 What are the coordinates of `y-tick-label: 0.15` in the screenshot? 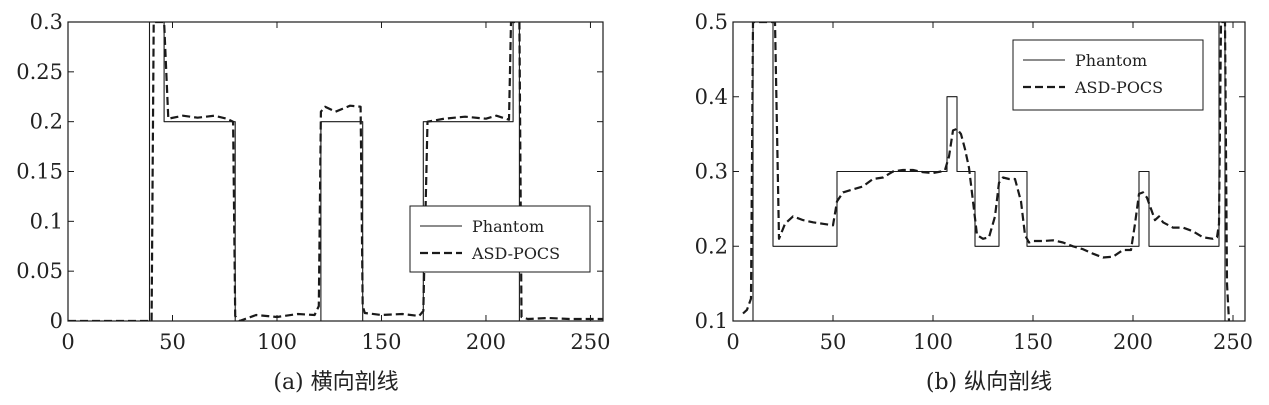 It's located at (39, 172).